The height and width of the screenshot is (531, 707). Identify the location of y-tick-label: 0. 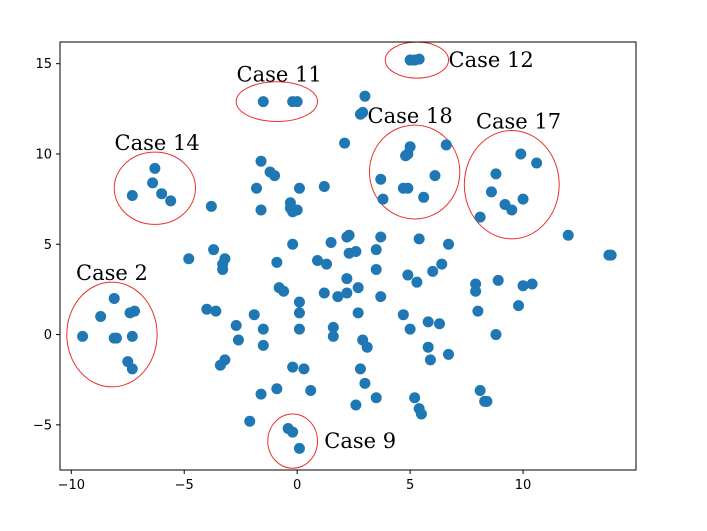
(48, 335).